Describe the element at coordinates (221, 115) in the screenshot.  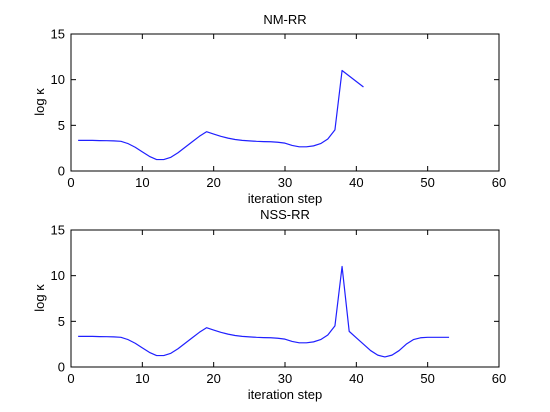
I see `series-line` at that location.